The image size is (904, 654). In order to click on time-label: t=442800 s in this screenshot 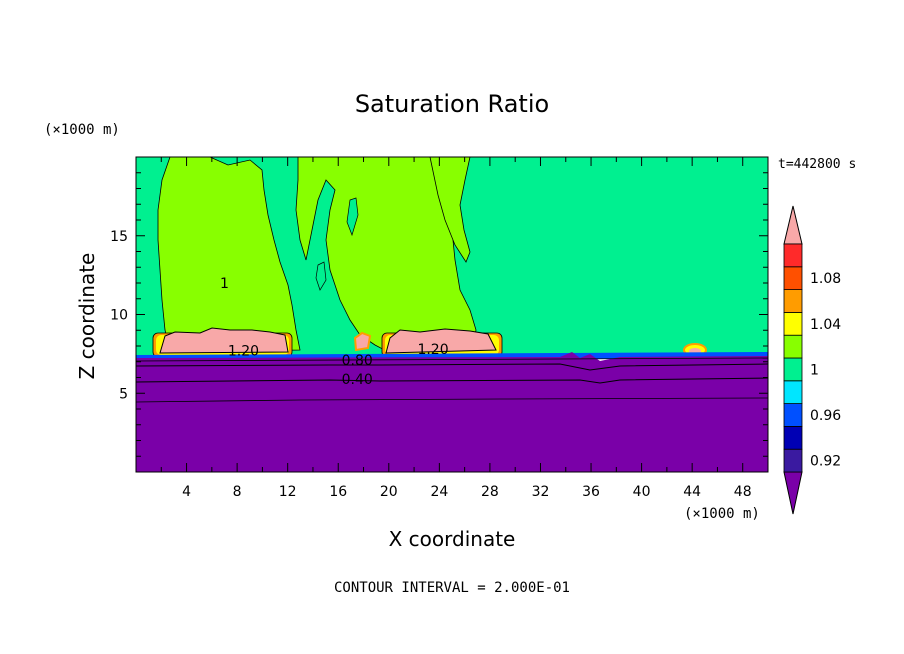, I will do `click(817, 164)`.